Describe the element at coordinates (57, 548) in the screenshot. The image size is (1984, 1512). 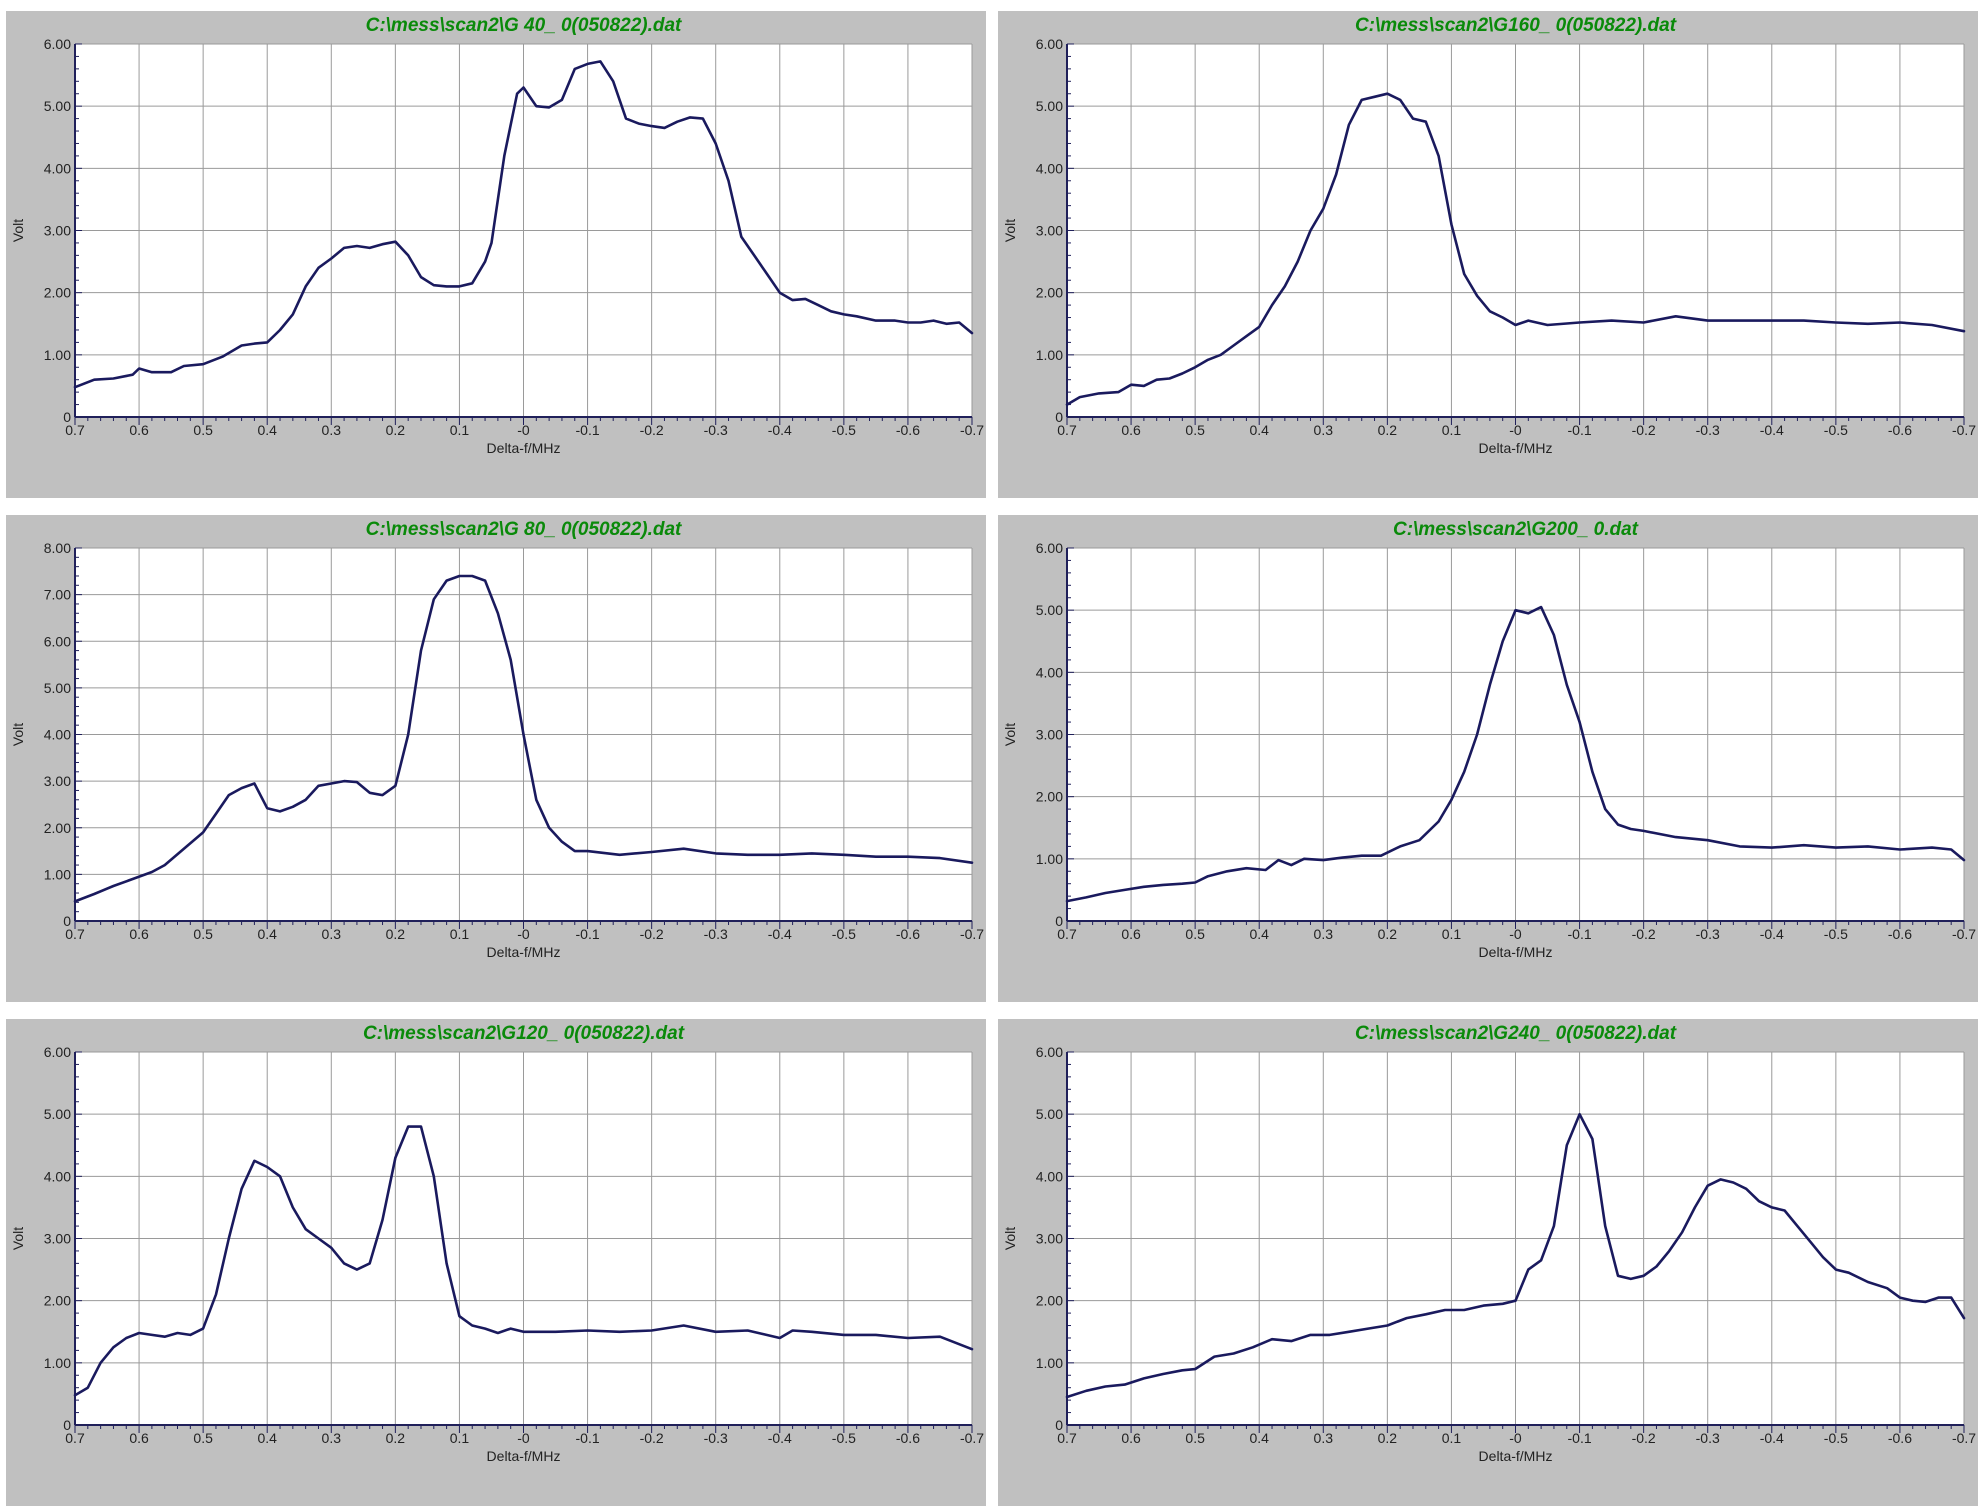
I see `y-tick-label: 8.00` at that location.